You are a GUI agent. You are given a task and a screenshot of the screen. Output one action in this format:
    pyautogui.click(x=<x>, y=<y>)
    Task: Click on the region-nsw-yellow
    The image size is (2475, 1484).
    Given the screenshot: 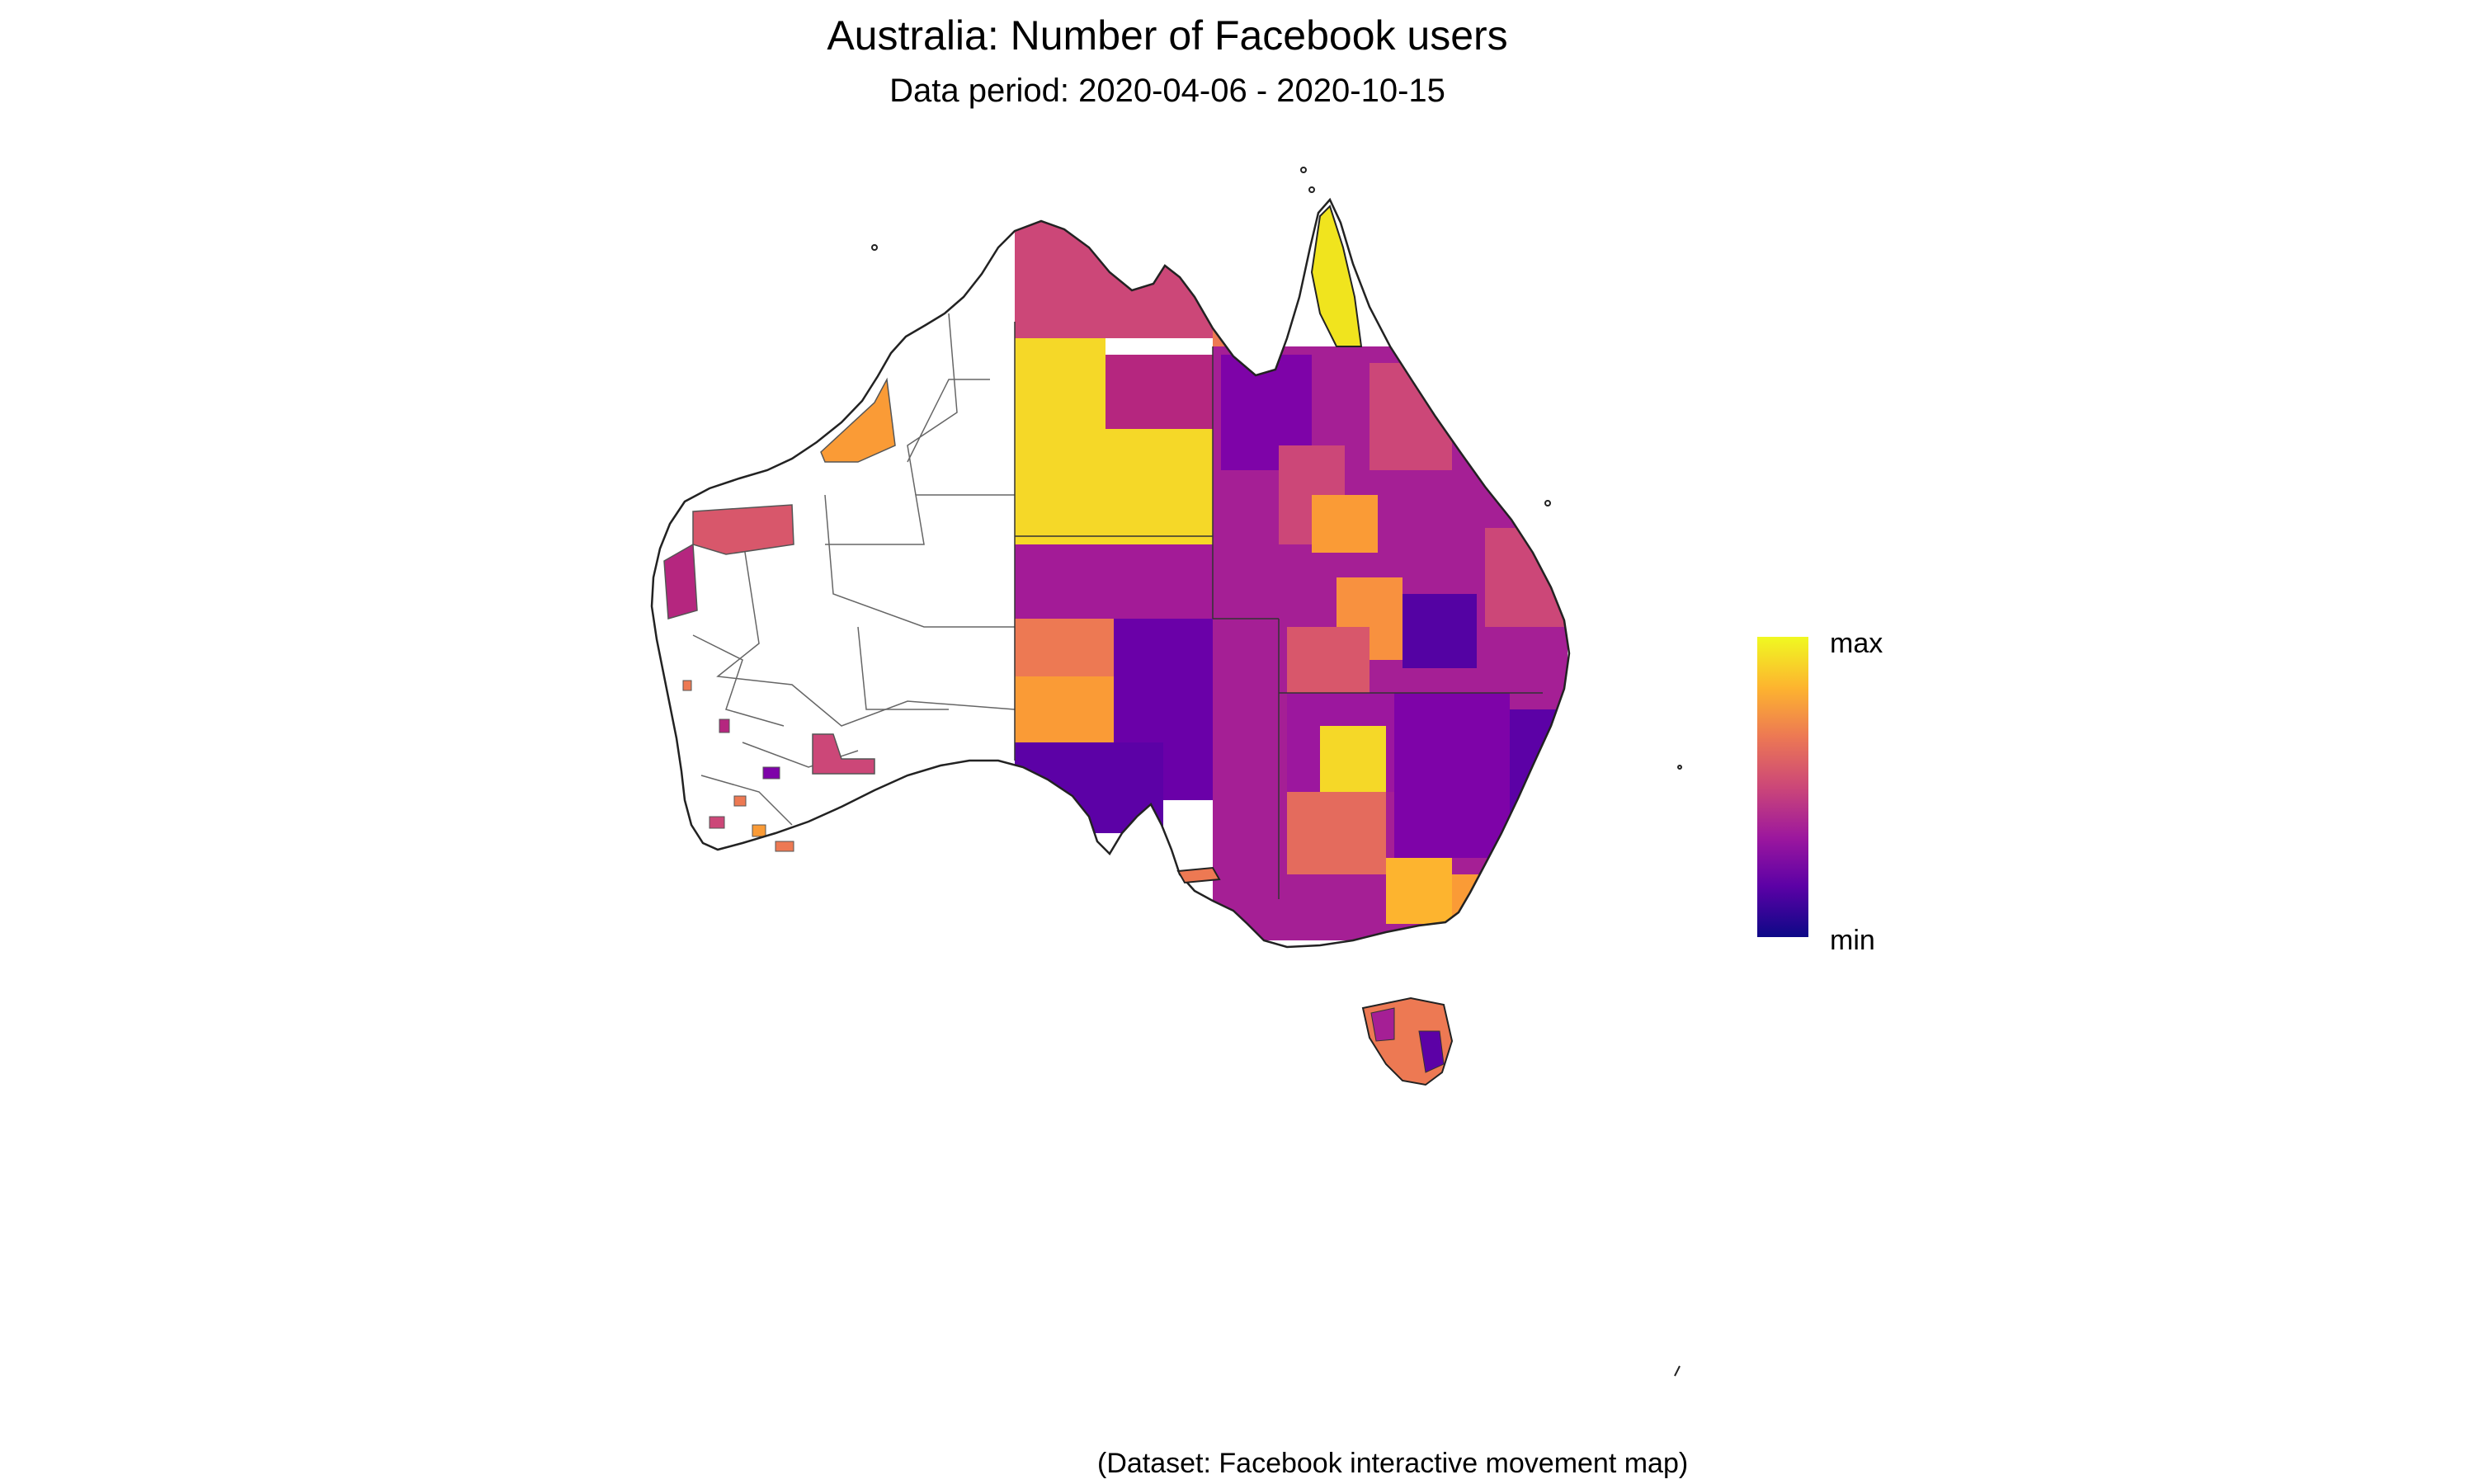 What is the action you would take?
    pyautogui.click(x=1353, y=759)
    